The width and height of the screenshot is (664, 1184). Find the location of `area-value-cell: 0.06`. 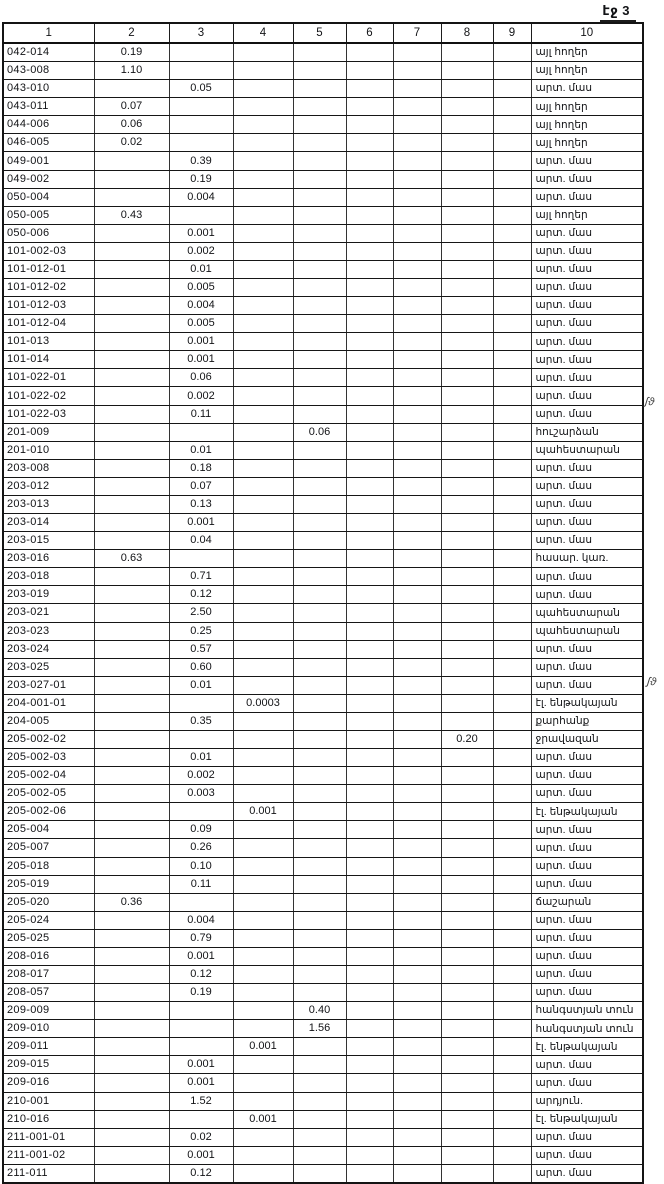

area-value-cell: 0.06 is located at coordinates (201, 378).